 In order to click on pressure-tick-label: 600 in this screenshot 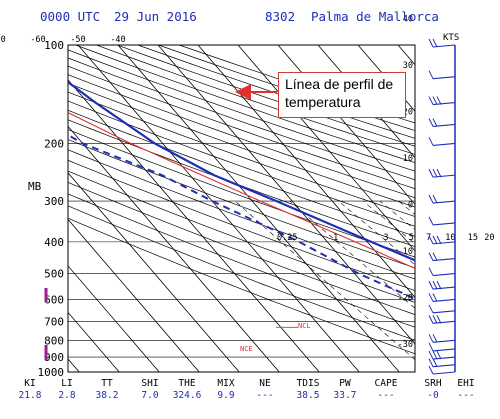, I will do `click(54, 299)`.